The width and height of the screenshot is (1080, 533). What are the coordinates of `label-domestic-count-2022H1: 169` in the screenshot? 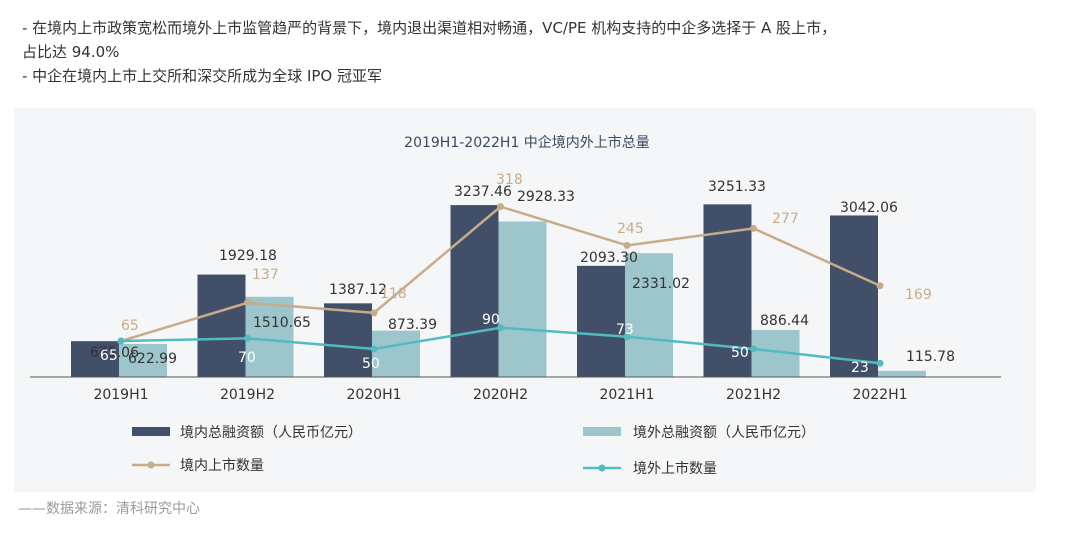 It's located at (918, 295).